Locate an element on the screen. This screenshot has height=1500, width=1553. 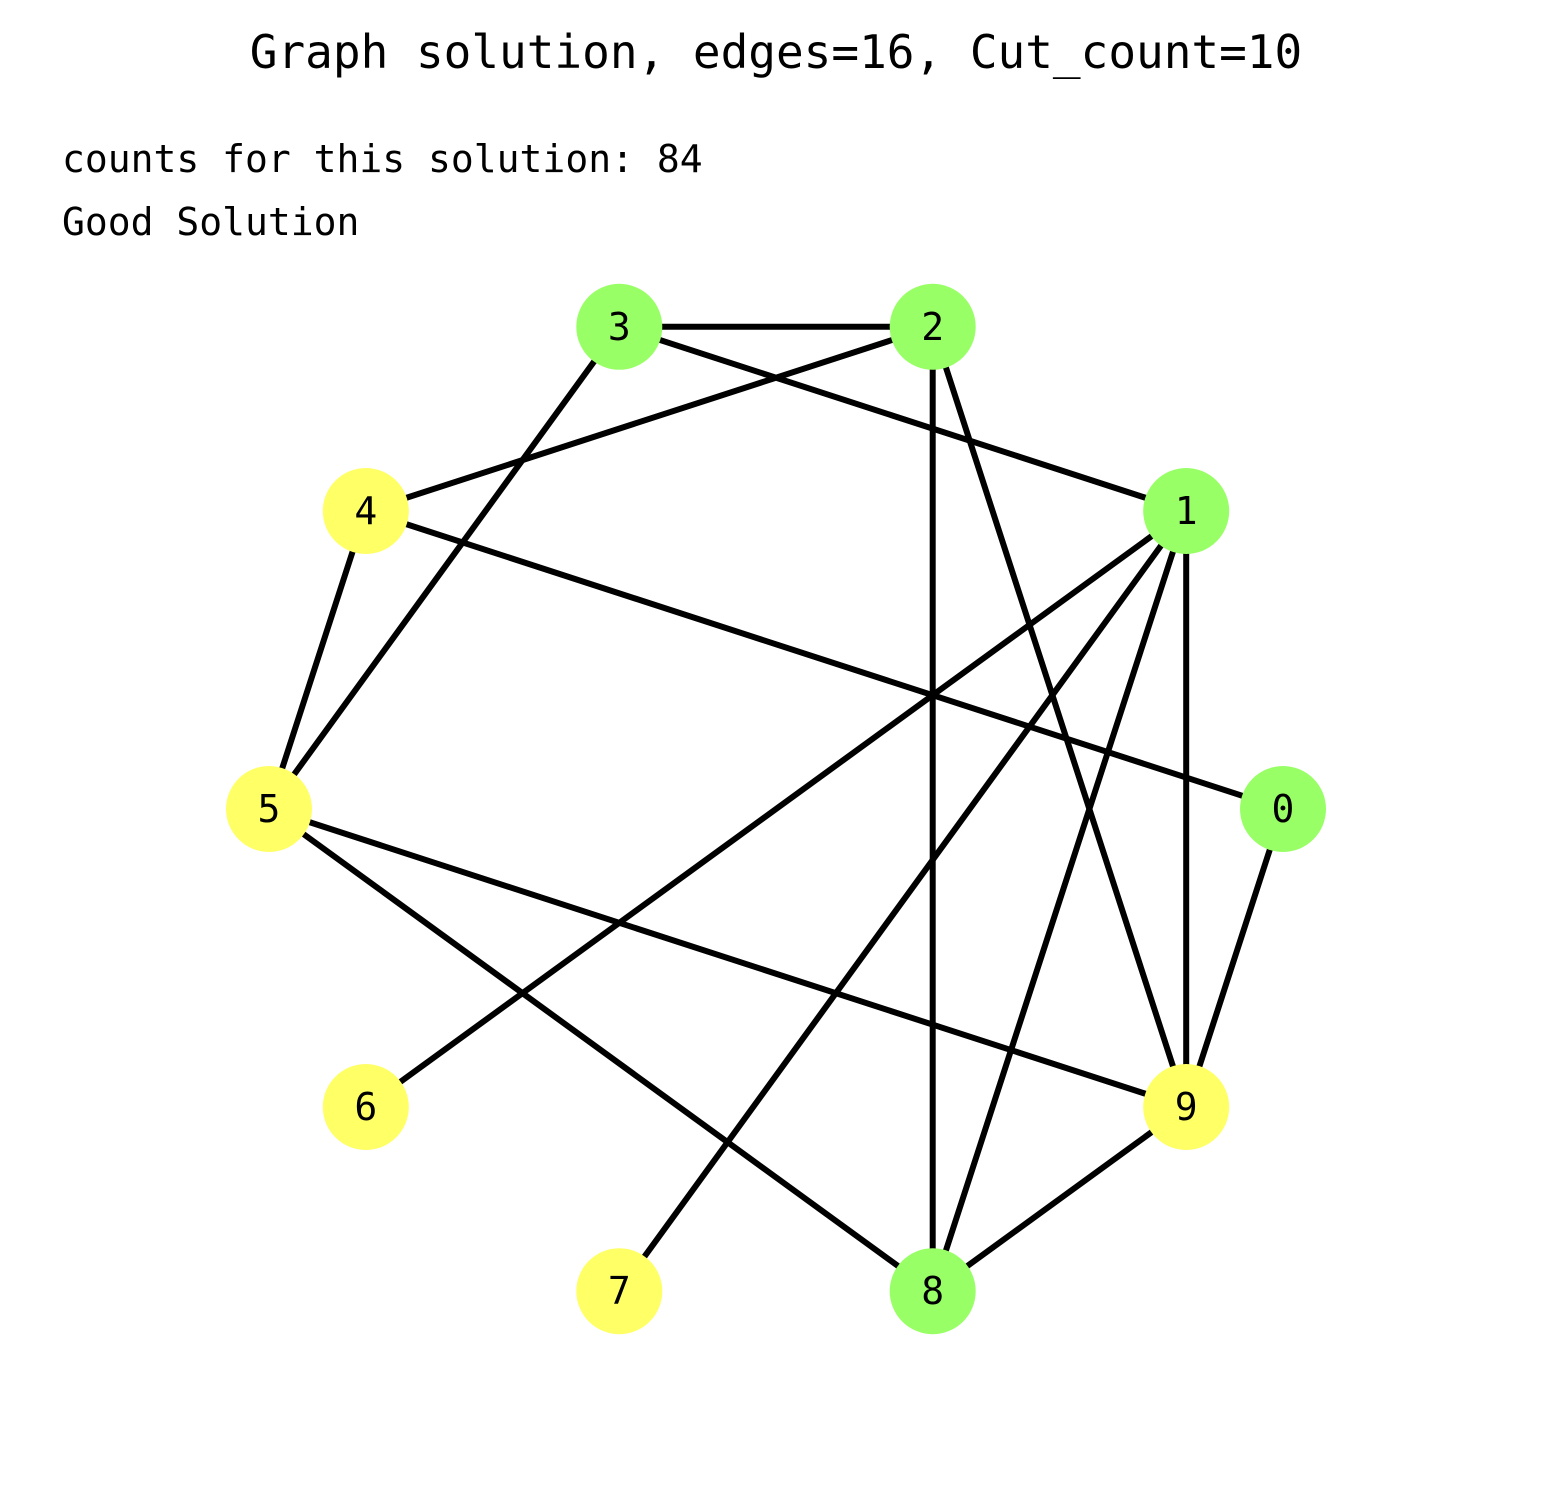
node-label-1: 1 is located at coordinates (1186, 511).